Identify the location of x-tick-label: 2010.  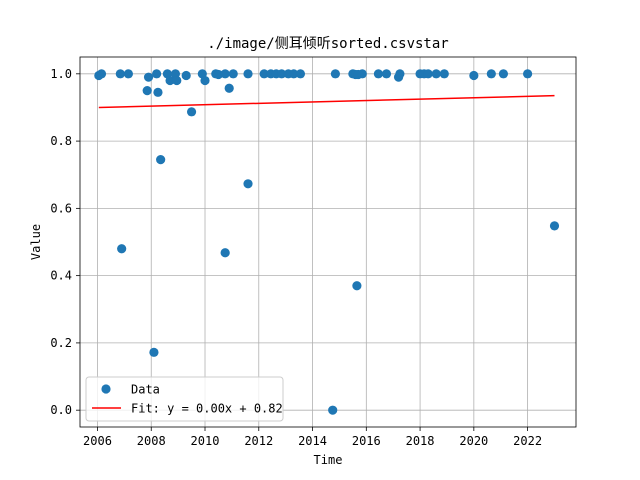
(205, 441).